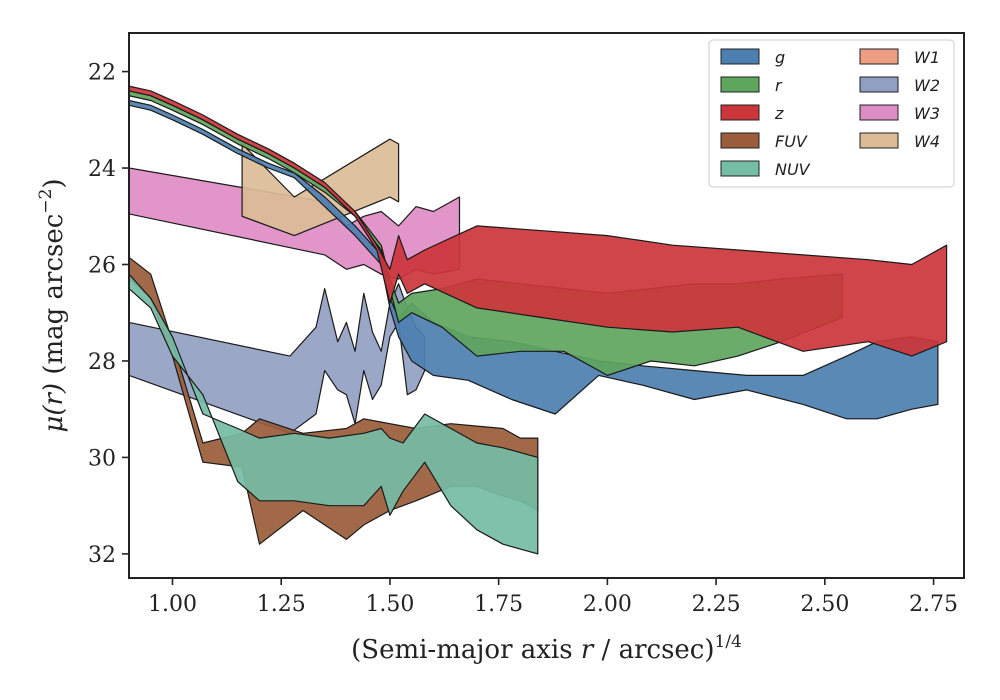 This screenshot has height=700, width=1000. What do you see at coordinates (716, 604) in the screenshot?
I see `x-tick-label: 2.25` at bounding box center [716, 604].